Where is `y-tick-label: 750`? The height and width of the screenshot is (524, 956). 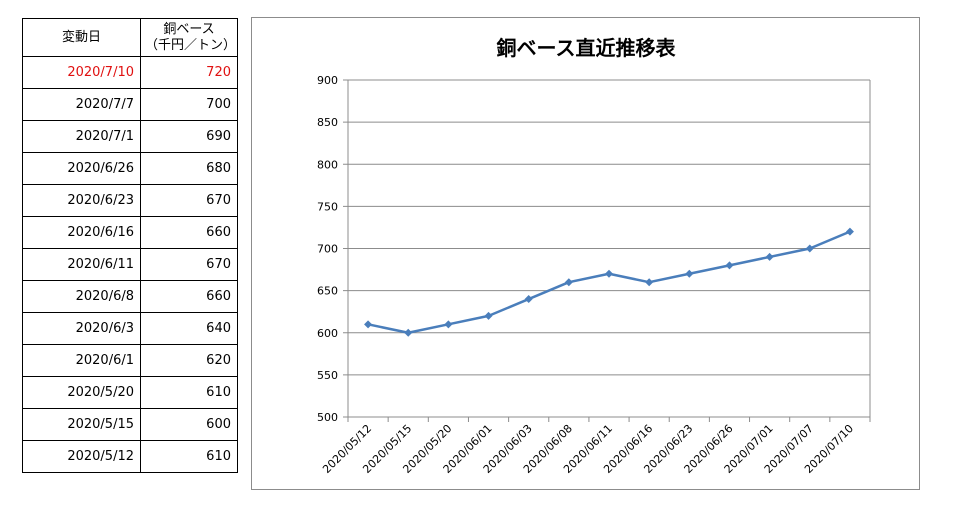 y-tick-label: 750 is located at coordinates (327, 206).